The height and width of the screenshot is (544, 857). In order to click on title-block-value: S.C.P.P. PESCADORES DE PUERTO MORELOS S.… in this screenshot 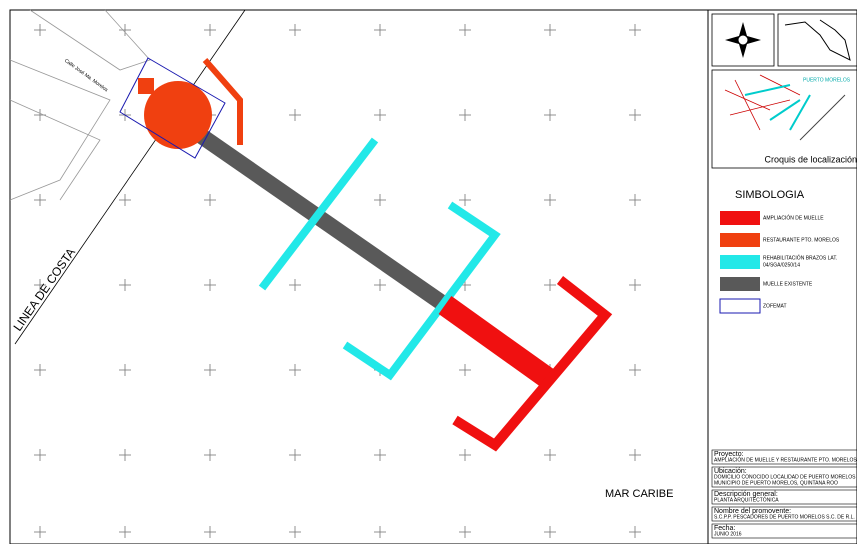, I will do `click(784, 517)`.